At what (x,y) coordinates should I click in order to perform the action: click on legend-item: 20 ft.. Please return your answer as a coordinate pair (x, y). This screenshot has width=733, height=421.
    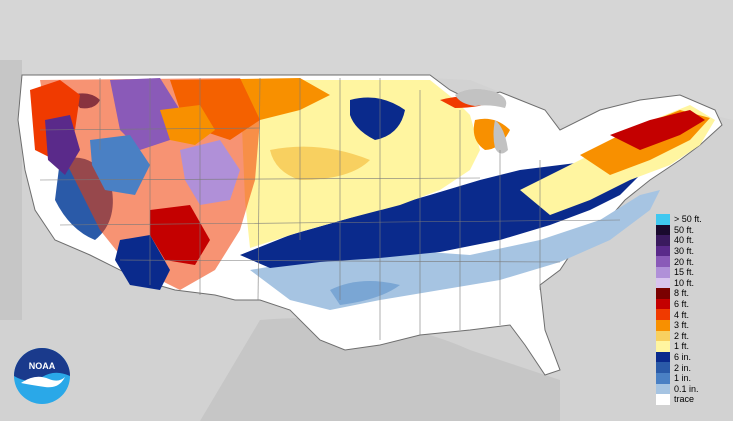
    Looking at the image, I should click on (693, 261).